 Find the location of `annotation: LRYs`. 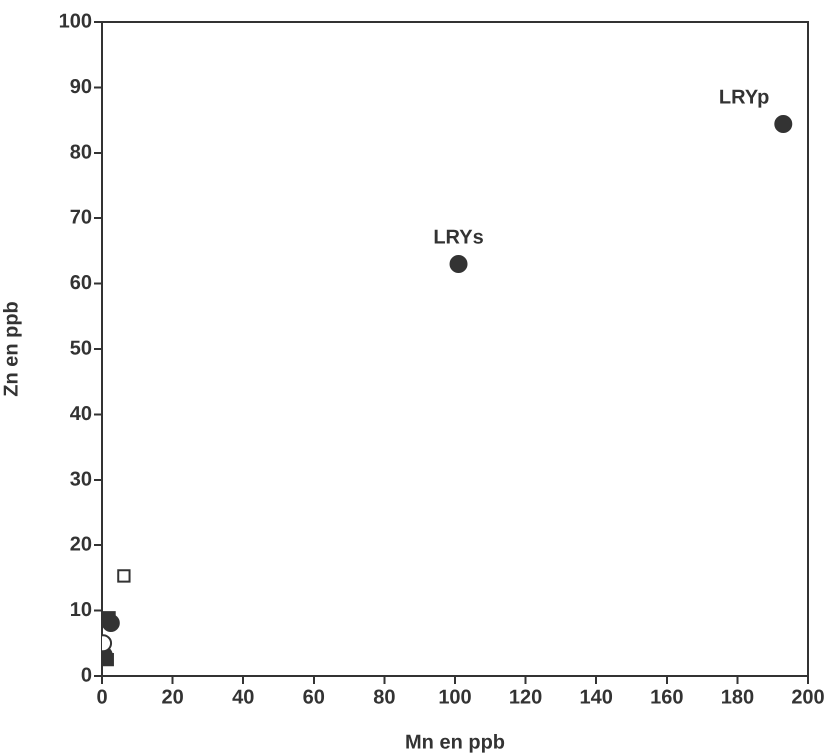

annotation: LRYs is located at coordinates (458, 237).